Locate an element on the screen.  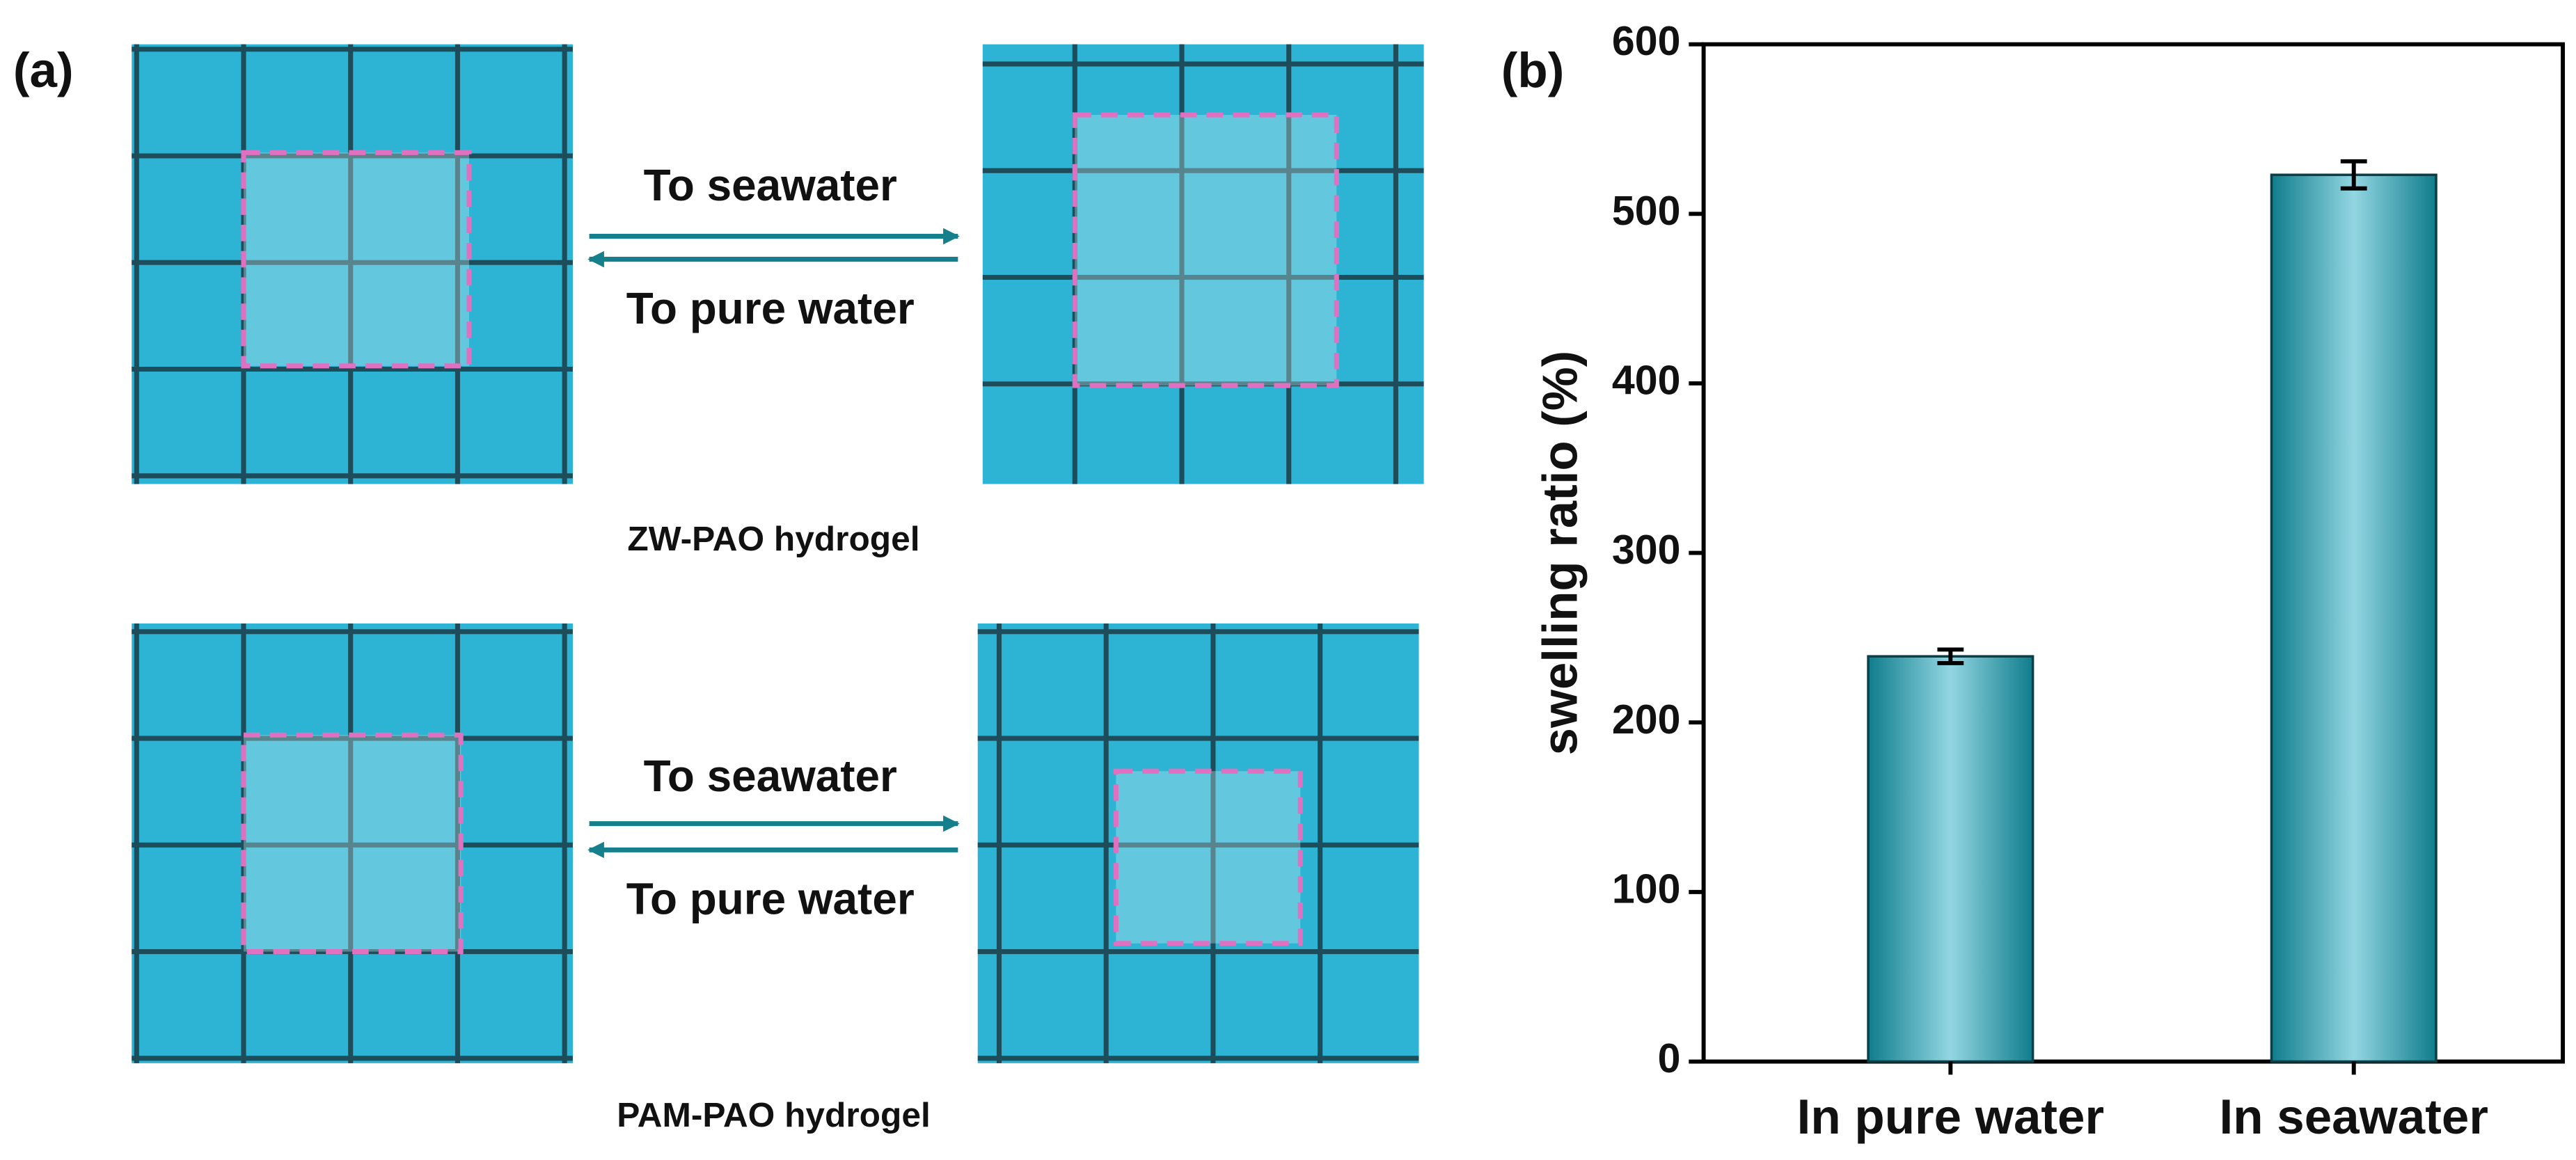
y-tick-label: 300 is located at coordinates (1646, 550).